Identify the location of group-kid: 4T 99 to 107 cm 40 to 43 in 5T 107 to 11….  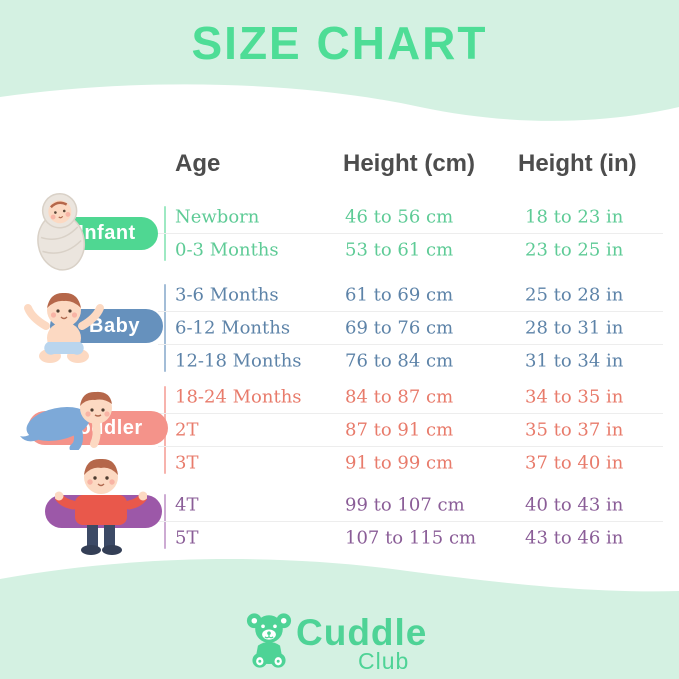
(410, 521).